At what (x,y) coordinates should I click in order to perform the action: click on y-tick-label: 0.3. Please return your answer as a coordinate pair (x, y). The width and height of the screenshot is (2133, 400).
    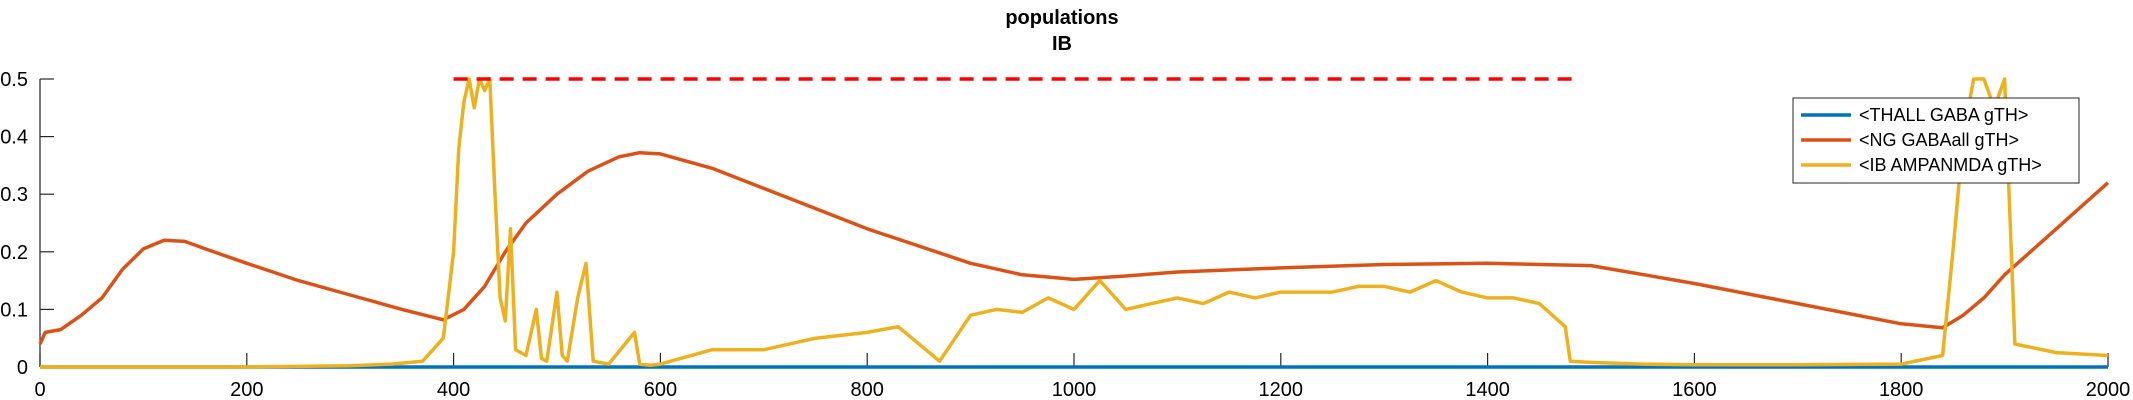
    Looking at the image, I should click on (14, 195).